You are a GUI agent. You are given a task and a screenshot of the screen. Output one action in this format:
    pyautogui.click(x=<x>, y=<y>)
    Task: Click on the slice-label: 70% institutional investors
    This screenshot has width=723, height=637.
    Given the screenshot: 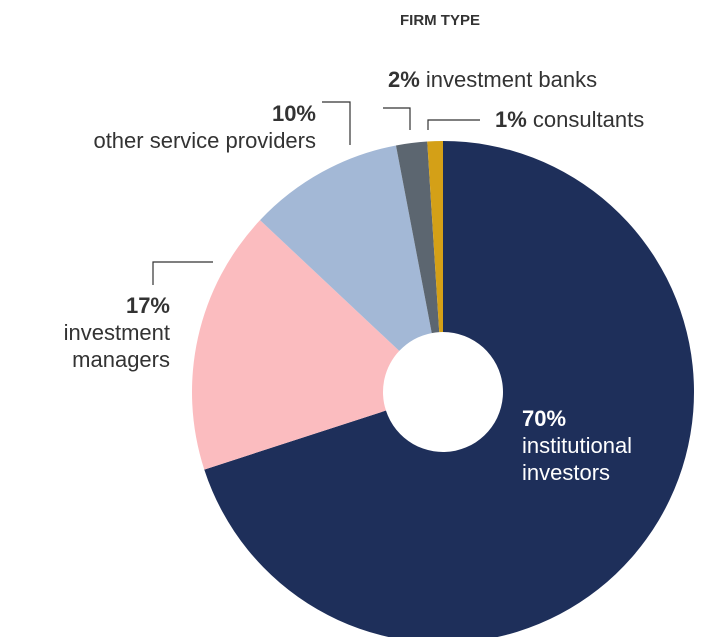 What is the action you would take?
    pyautogui.click(x=612, y=445)
    